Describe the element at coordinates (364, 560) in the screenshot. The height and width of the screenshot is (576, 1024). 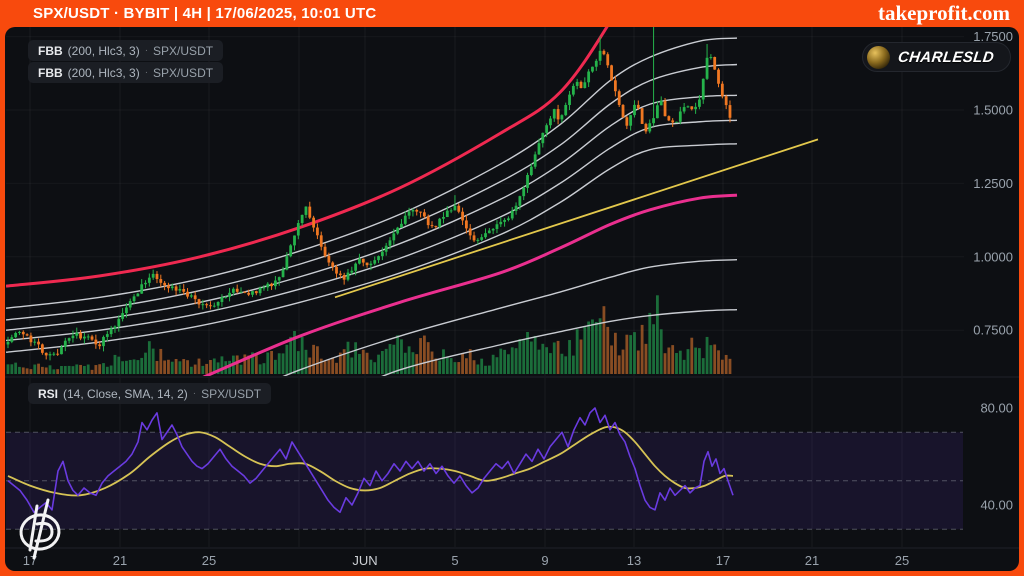
I see `svg-text: JUN` at that location.